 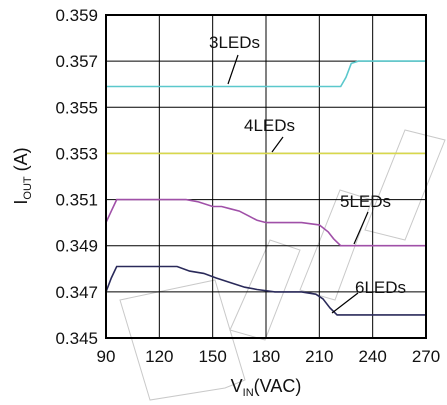 What do you see at coordinates (266, 356) in the screenshot?
I see `x-tick-label: 180` at bounding box center [266, 356].